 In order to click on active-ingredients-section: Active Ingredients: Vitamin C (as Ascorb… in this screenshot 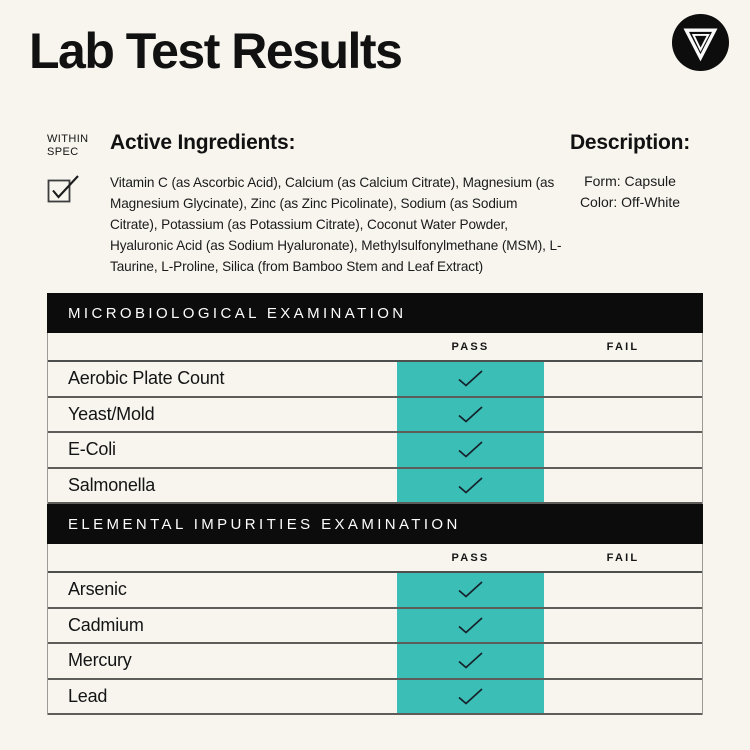, I will do `click(339, 204)`.